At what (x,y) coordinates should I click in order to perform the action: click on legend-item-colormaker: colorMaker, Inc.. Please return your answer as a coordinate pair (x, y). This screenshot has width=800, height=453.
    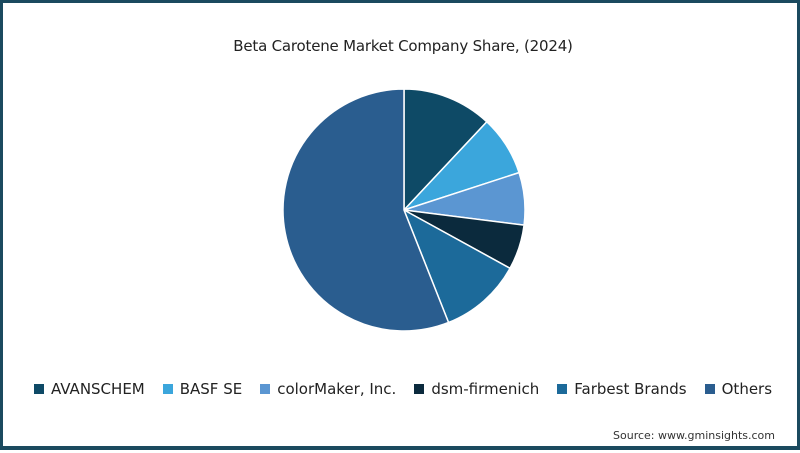
    Looking at the image, I should click on (328, 389).